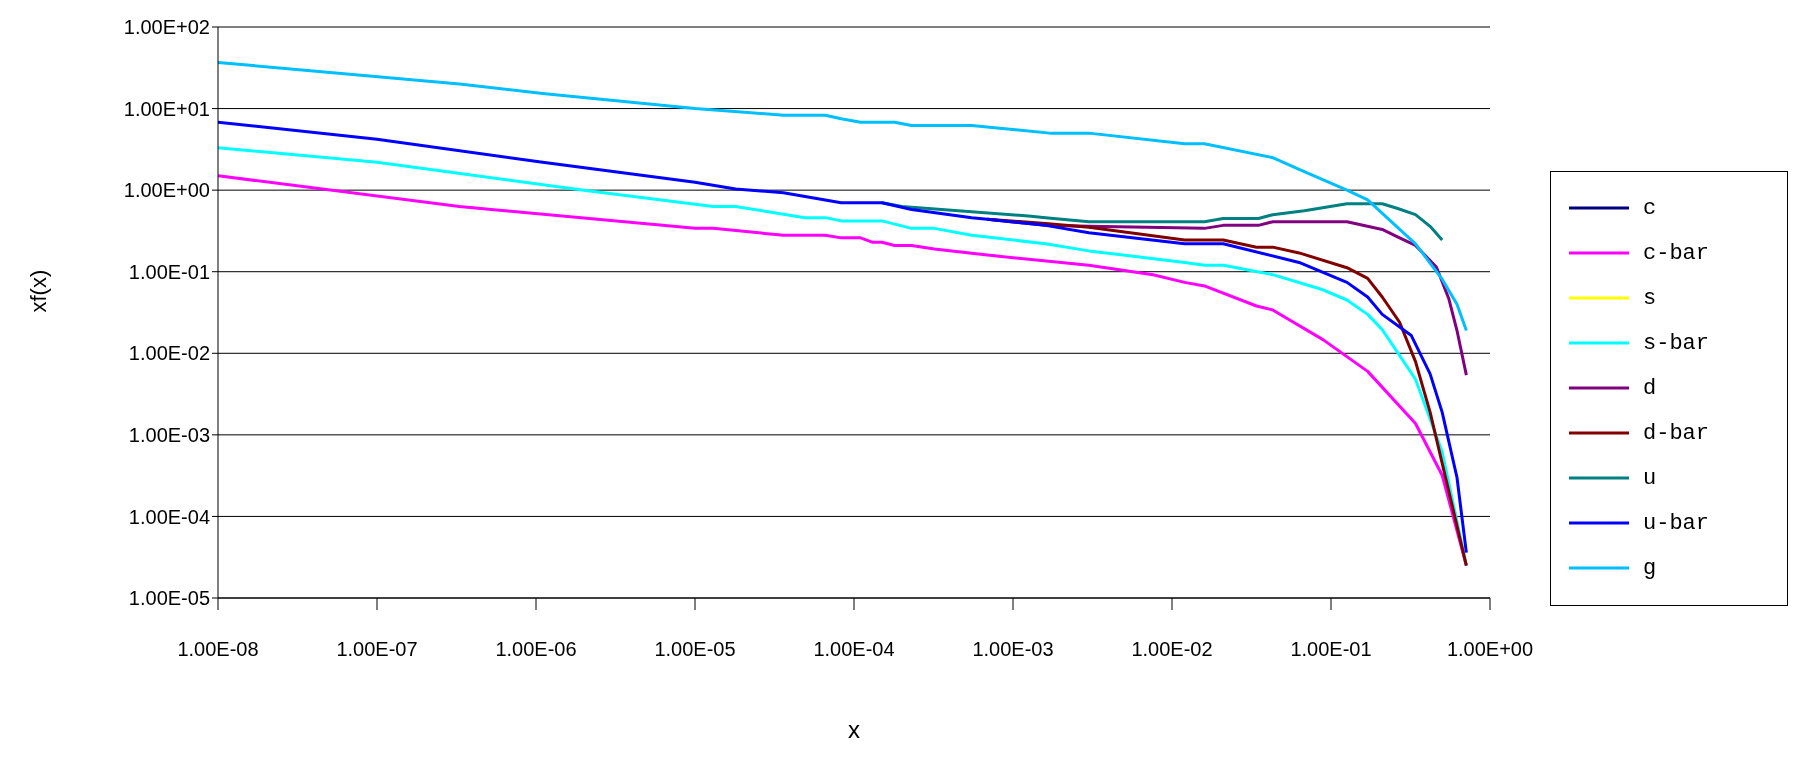 The image size is (1820, 777). What do you see at coordinates (1172, 649) in the screenshot?
I see `x-tick-label: 1.00E-02` at bounding box center [1172, 649].